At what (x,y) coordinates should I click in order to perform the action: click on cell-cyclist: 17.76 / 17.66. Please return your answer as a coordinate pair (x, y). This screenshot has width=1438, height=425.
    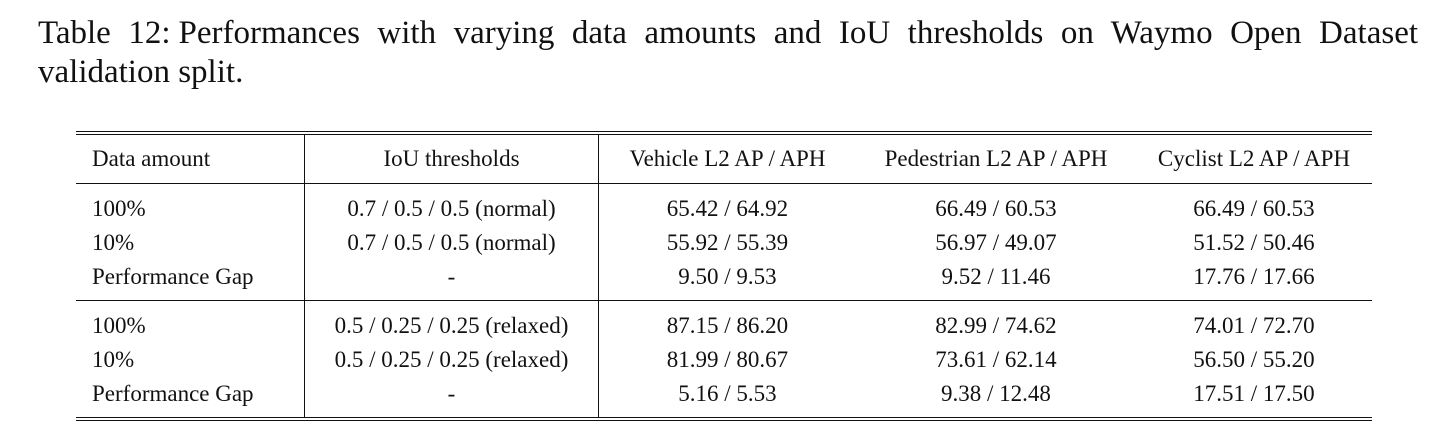
    Looking at the image, I should click on (1254, 280).